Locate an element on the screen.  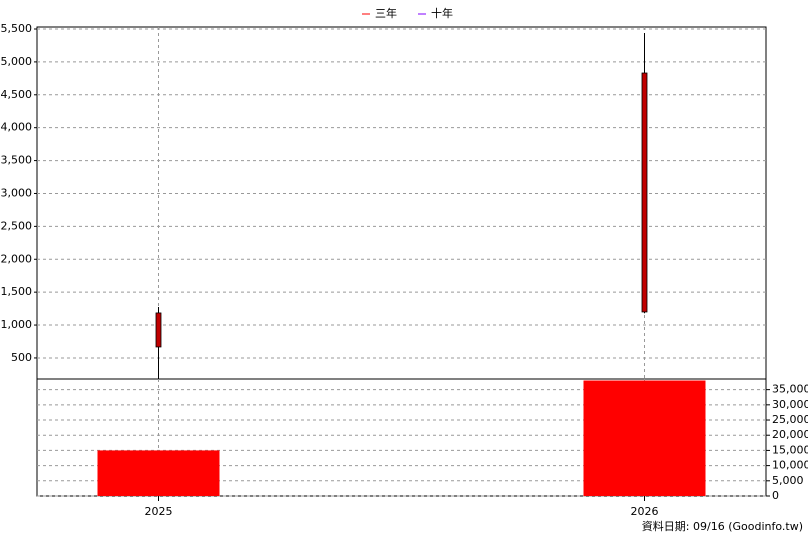
footer: 資料日期: 09/16 (Goodinfo.tw) is located at coordinates (722, 526).